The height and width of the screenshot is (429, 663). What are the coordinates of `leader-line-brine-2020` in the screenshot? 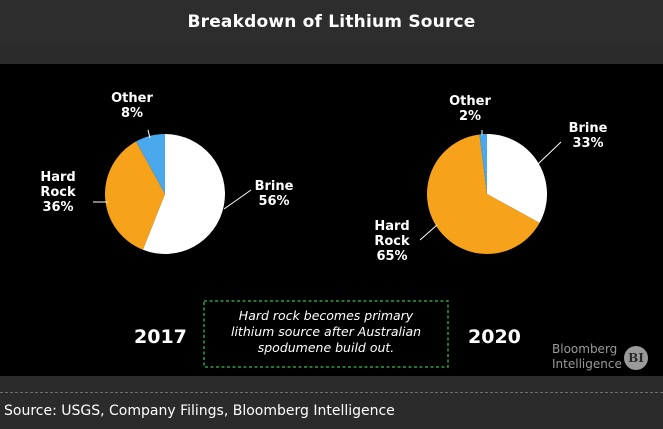 It's located at (549, 153).